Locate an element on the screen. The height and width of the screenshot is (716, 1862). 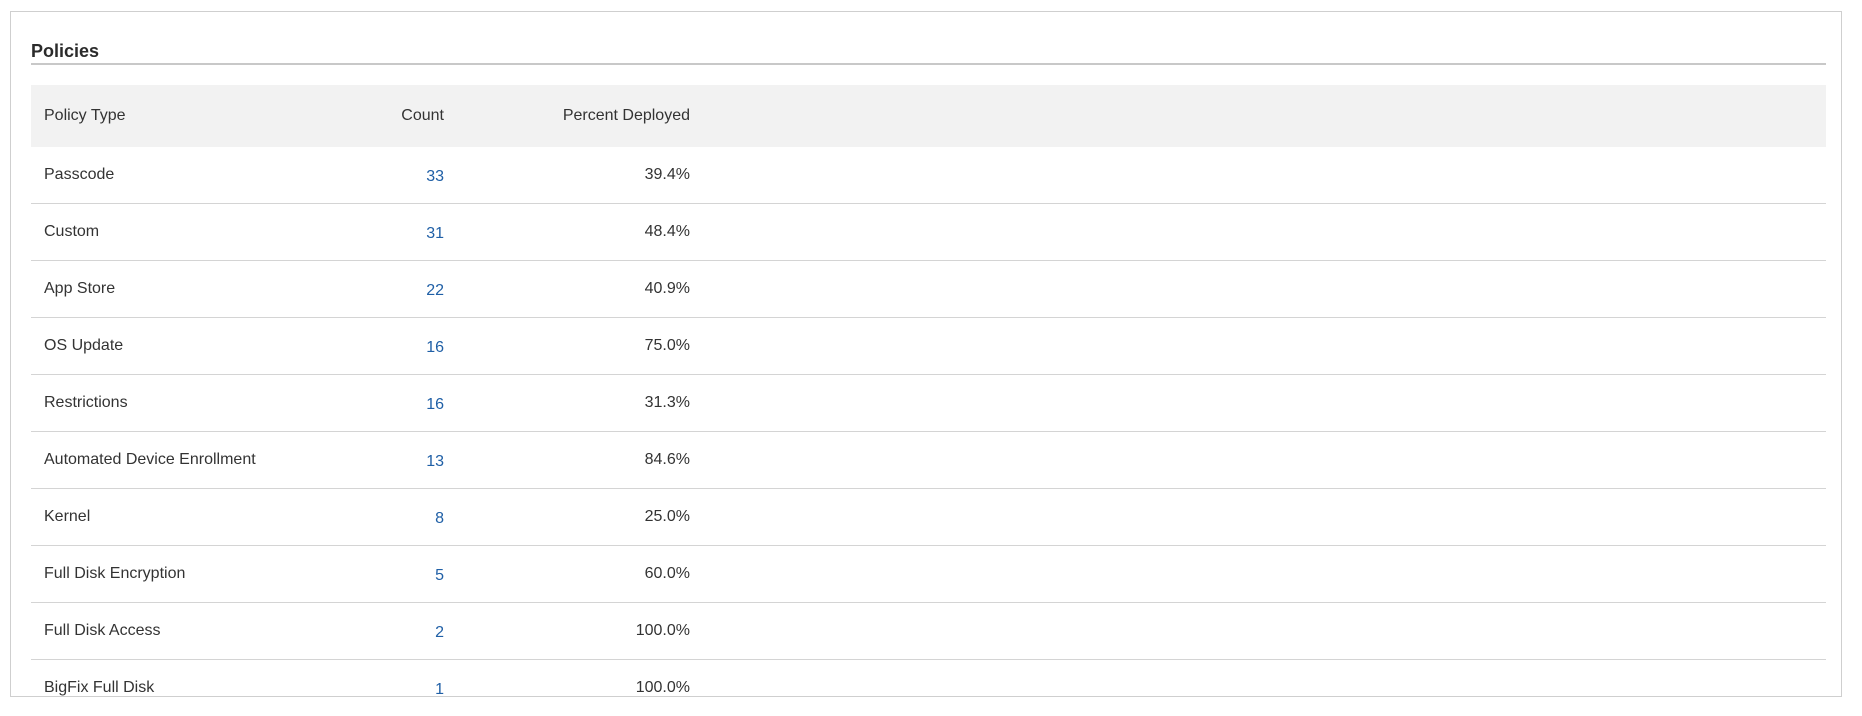
policy-type-cell: App Store is located at coordinates (182, 289).